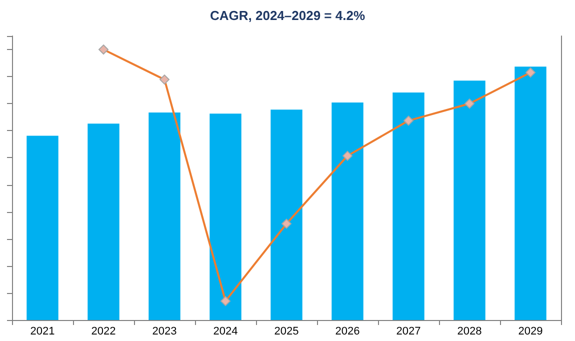 The height and width of the screenshot is (341, 575). Describe the element at coordinates (530, 332) in the screenshot. I see `x-tick-label: 2029` at that location.